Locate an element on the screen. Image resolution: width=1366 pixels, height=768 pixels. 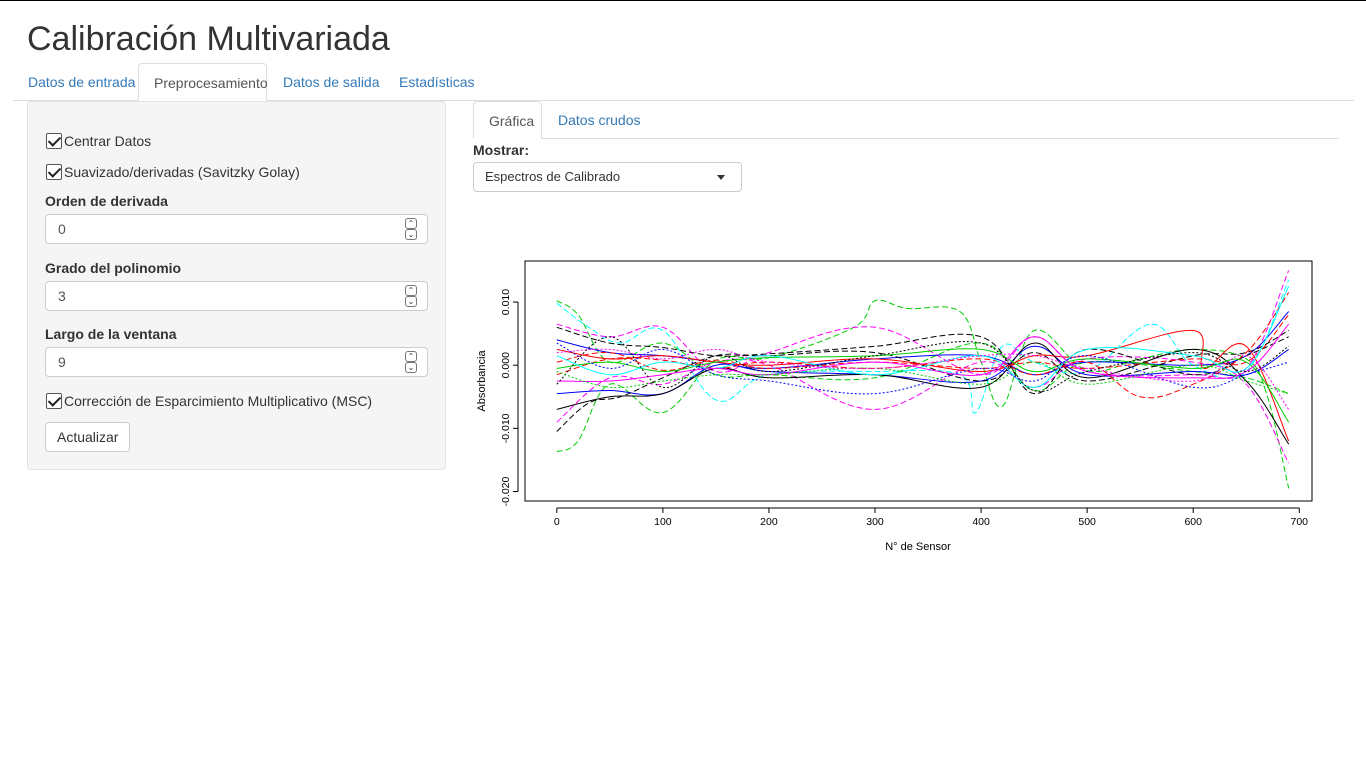
x-tick-label: 300 is located at coordinates (875, 522).